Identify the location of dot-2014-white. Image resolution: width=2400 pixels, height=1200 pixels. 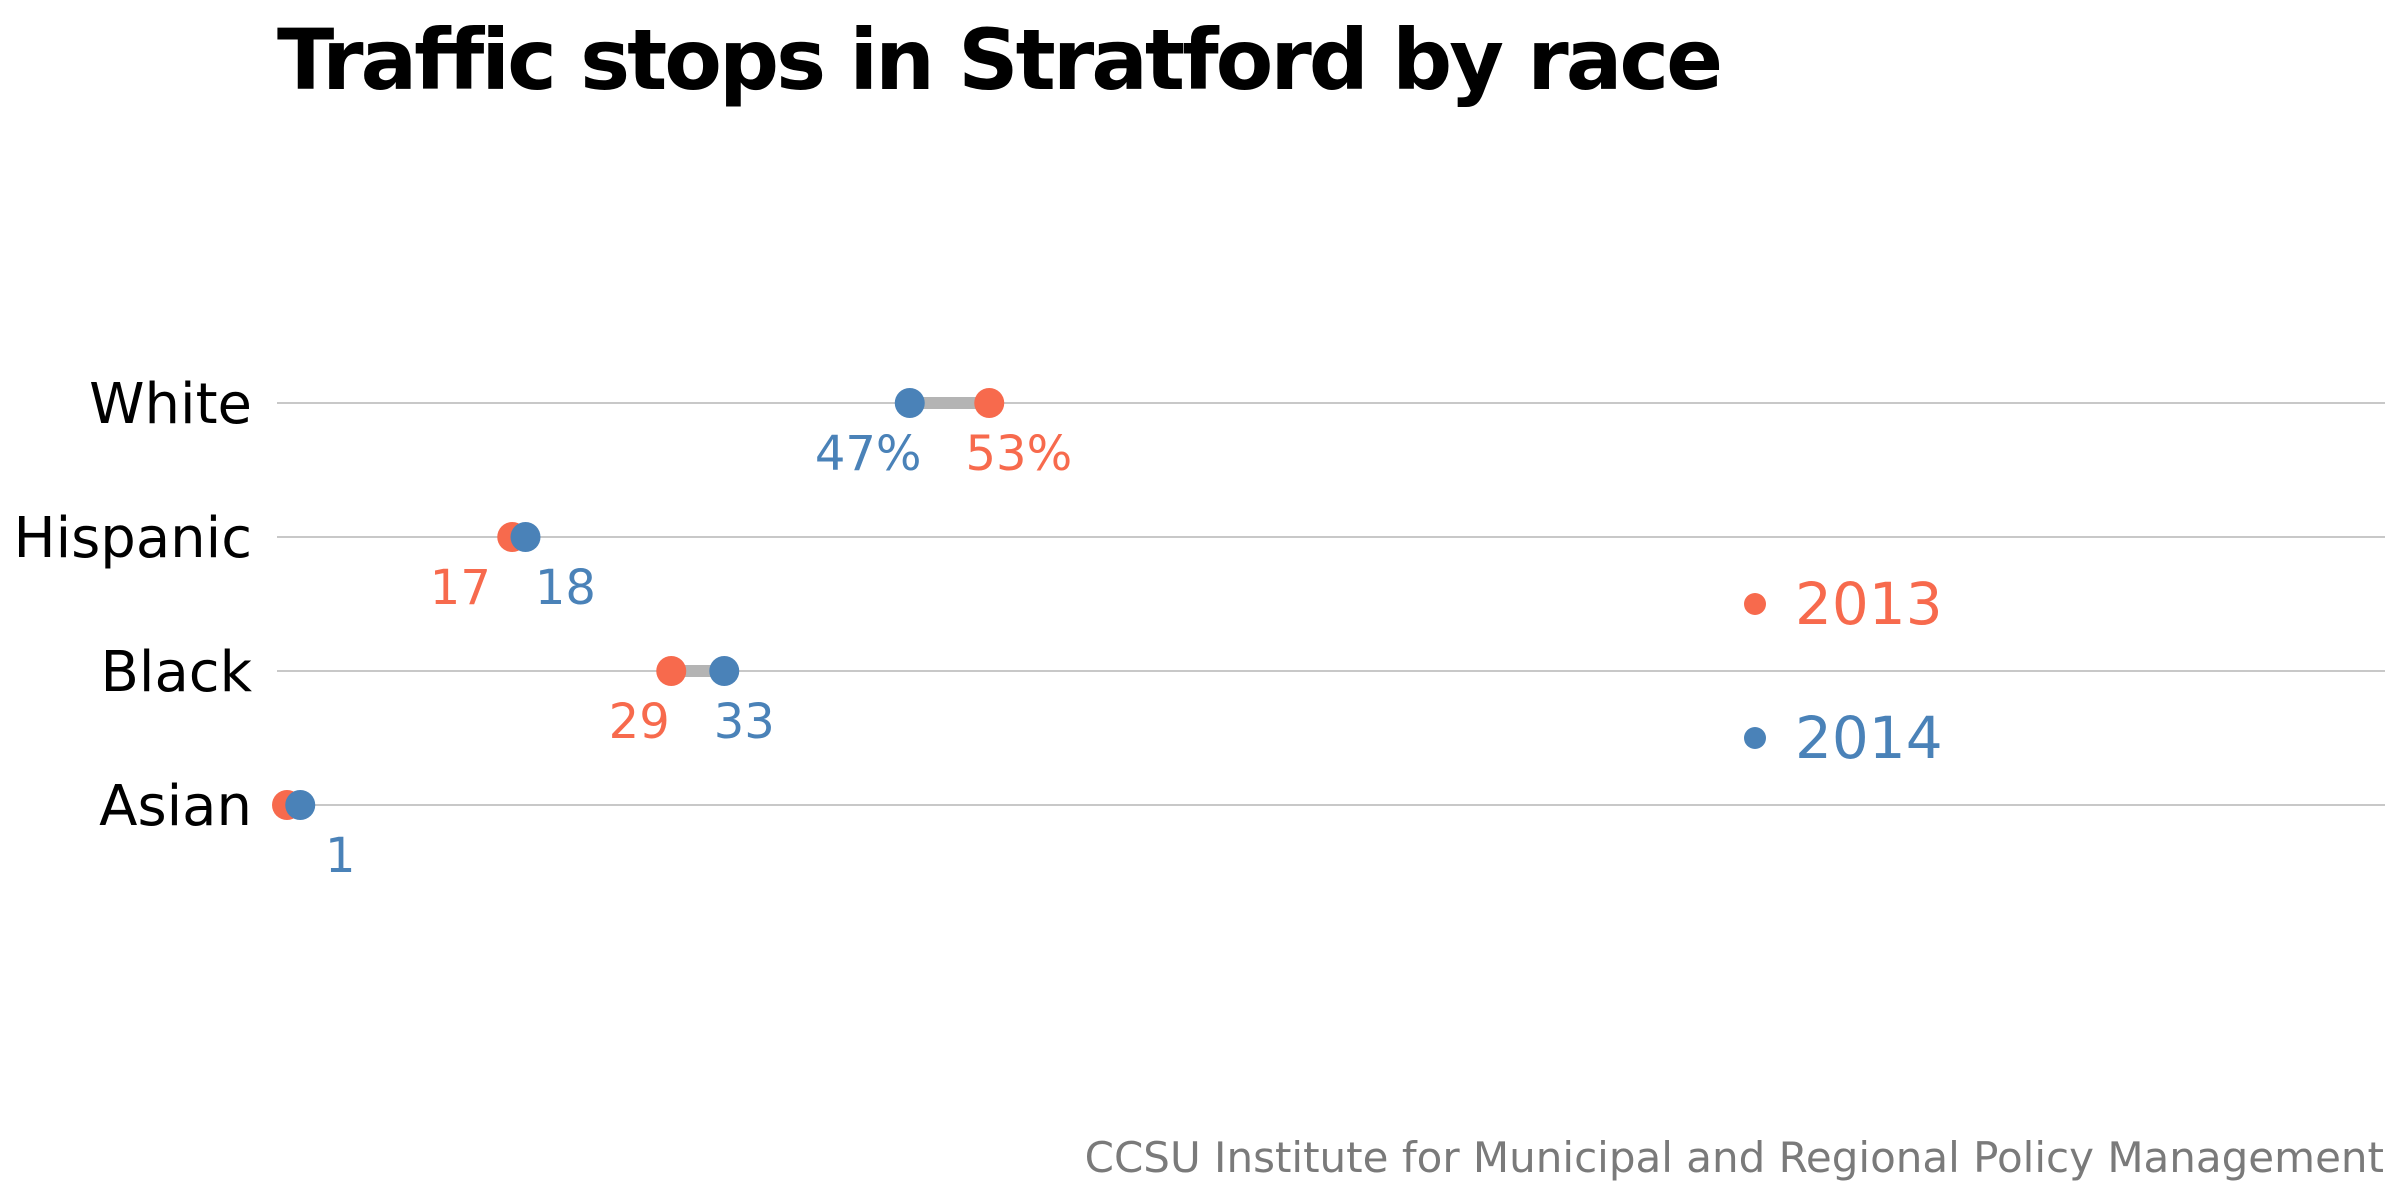
(909, 403).